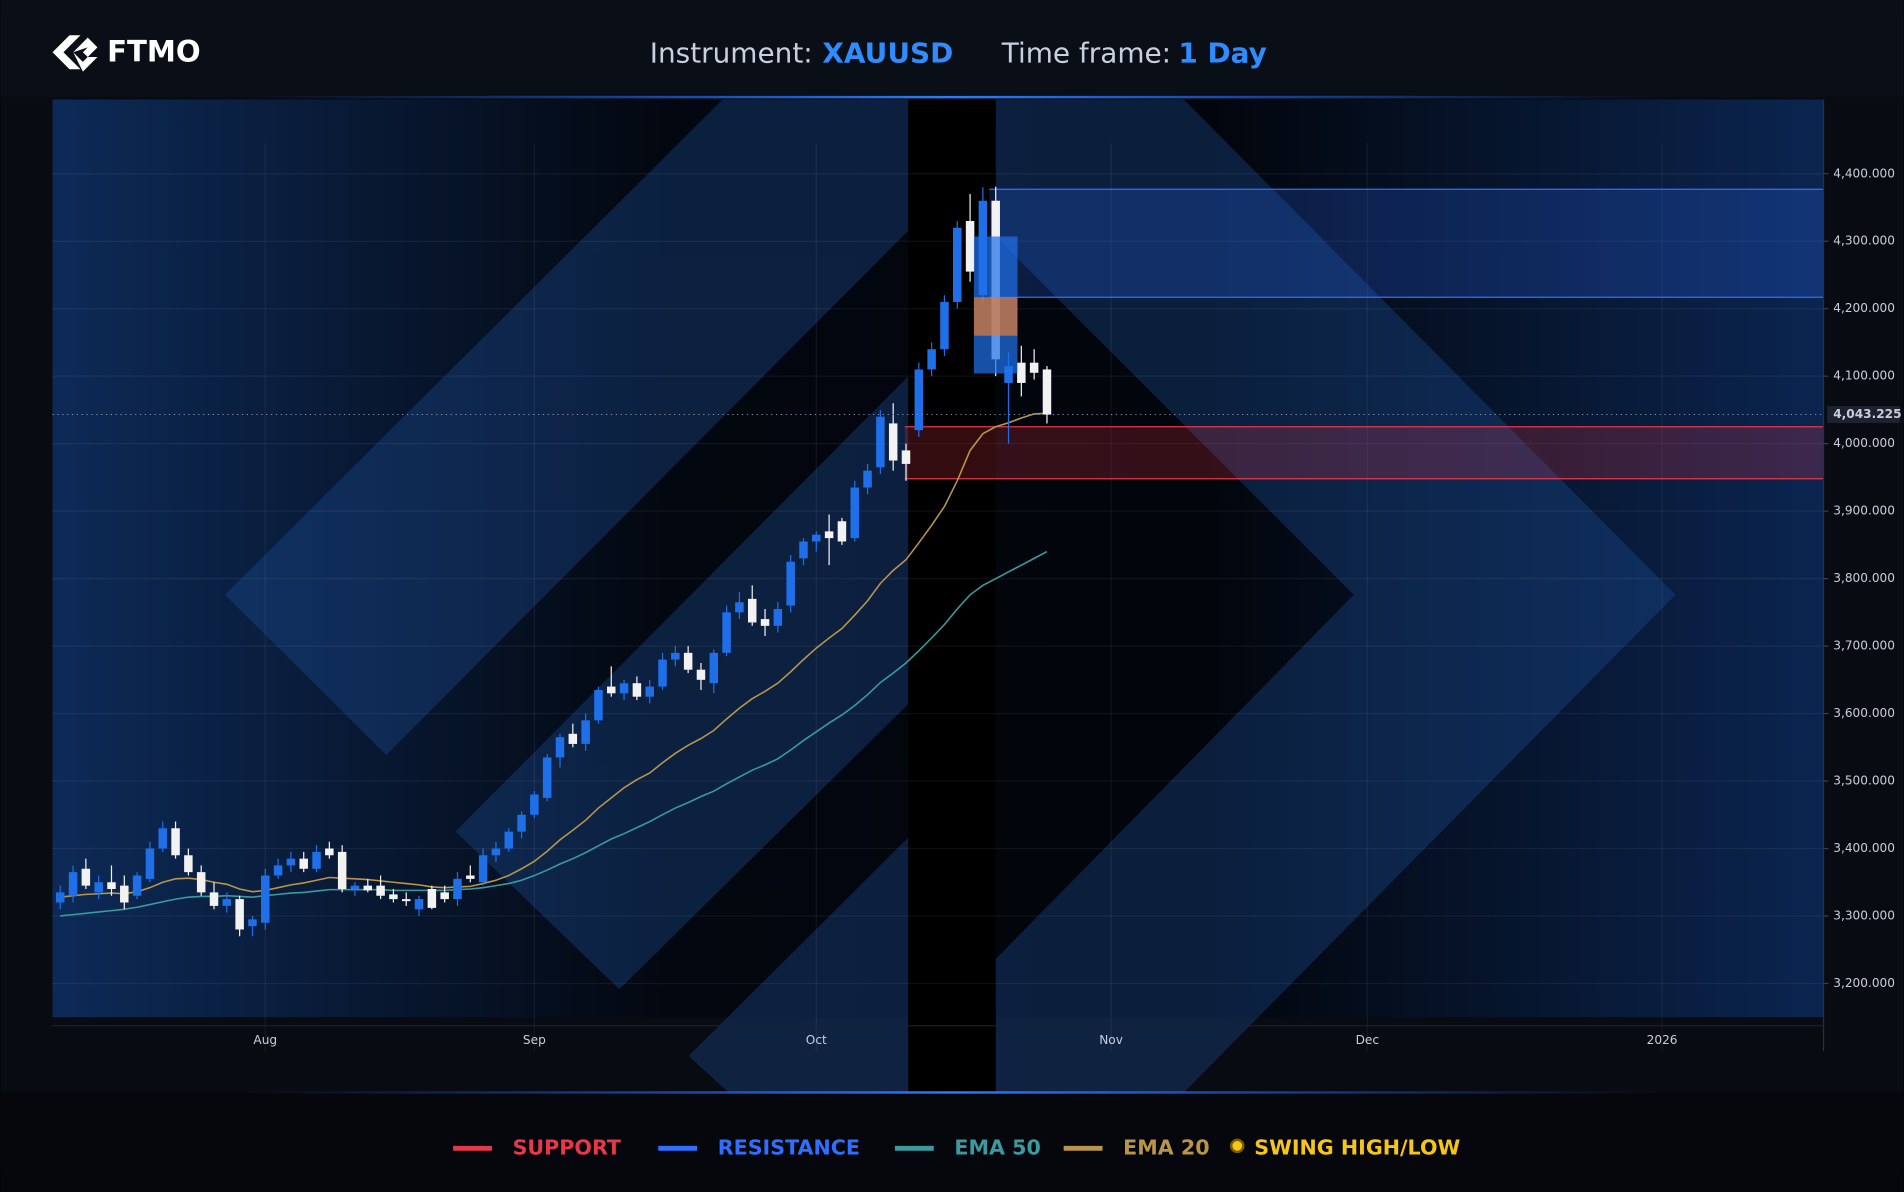 The width and height of the screenshot is (1904, 1192). What do you see at coordinates (1864, 713) in the screenshot?
I see `y-tick-label: 3,600.000` at bounding box center [1864, 713].